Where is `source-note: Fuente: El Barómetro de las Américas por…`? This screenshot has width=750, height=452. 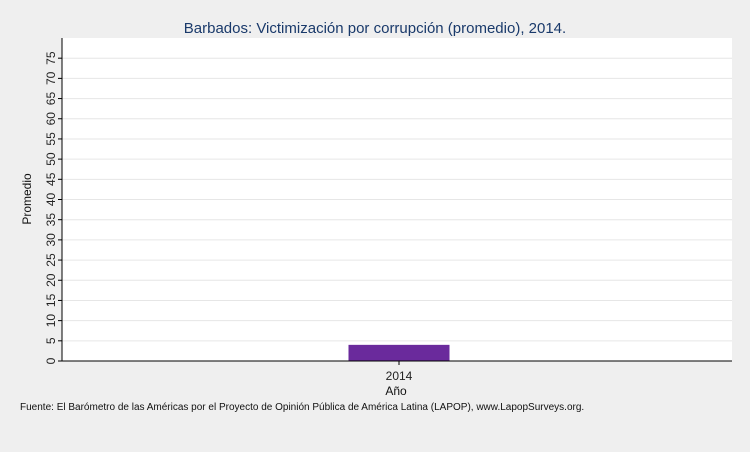
source-note: Fuente: El Barómetro de las Américas por… is located at coordinates (302, 407).